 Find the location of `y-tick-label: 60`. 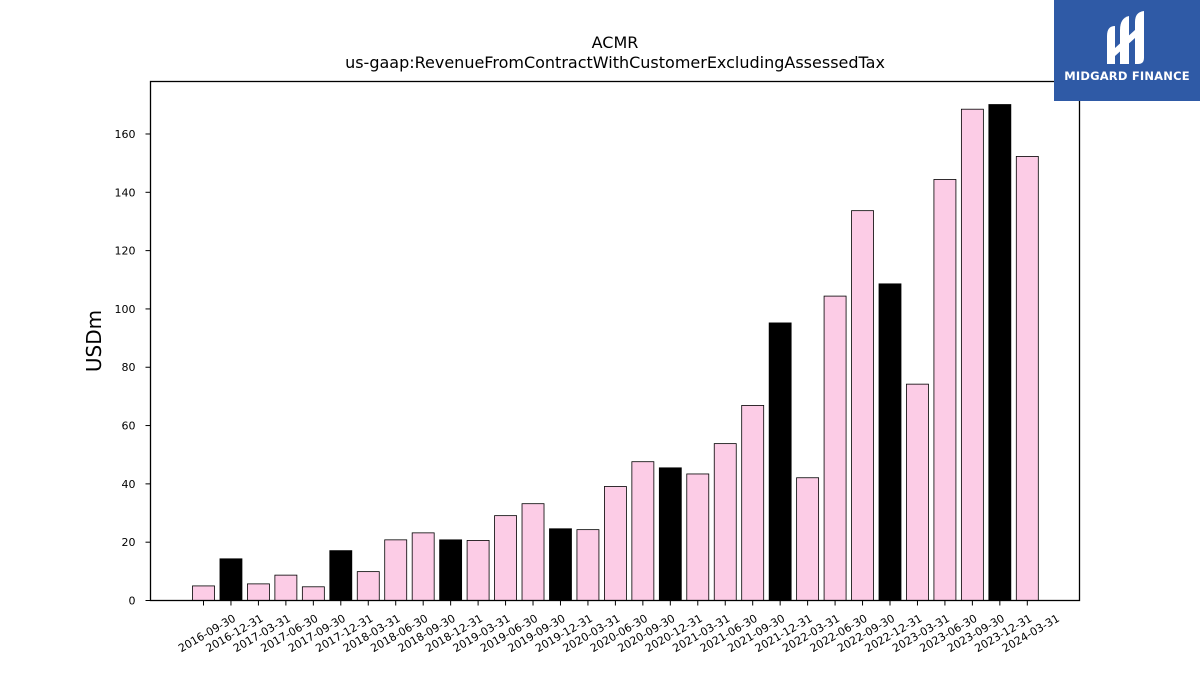

y-tick-label: 60 is located at coordinates (129, 426).